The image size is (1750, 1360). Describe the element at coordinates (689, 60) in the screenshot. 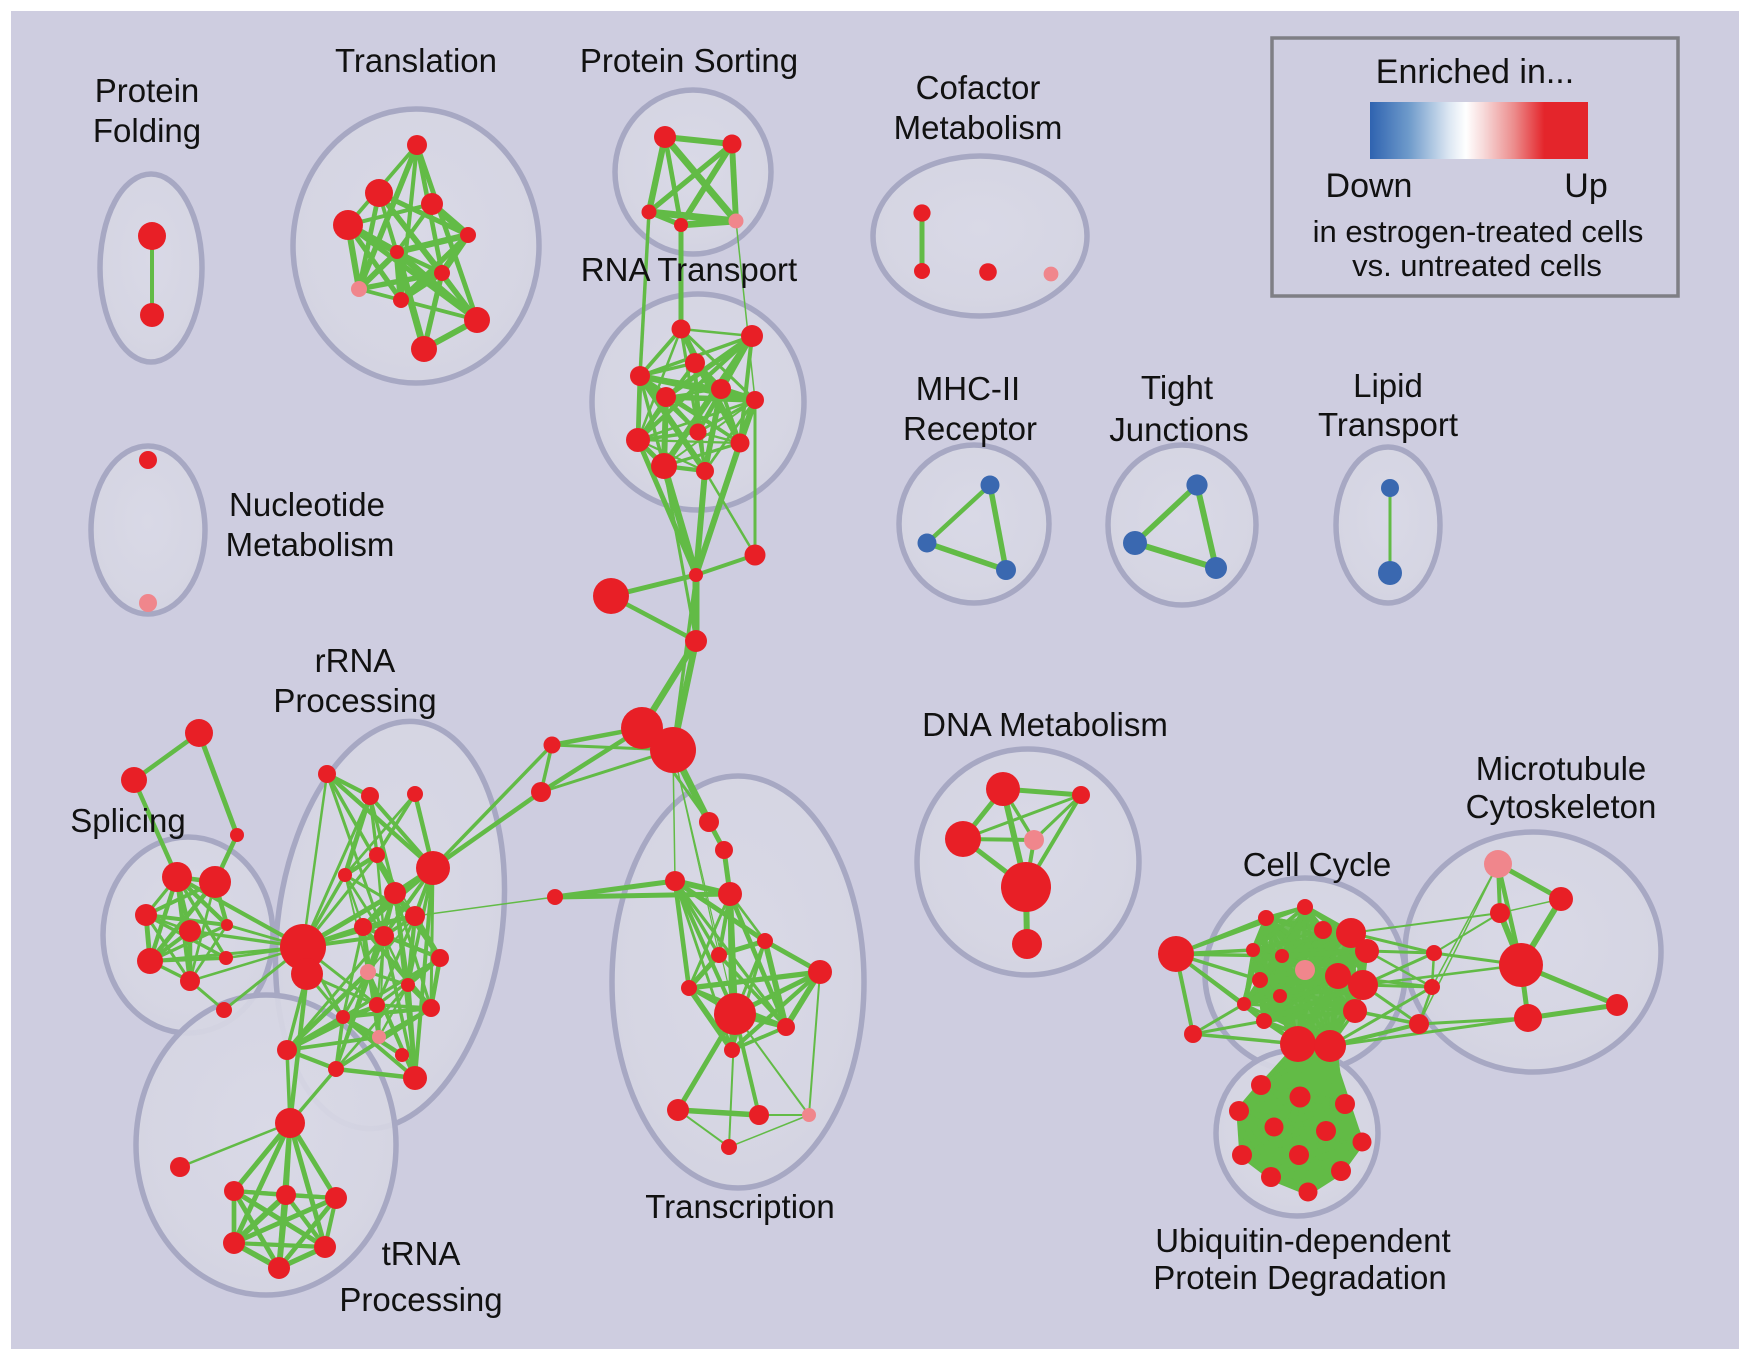

I see `svg-text: Protein Sorting` at that location.